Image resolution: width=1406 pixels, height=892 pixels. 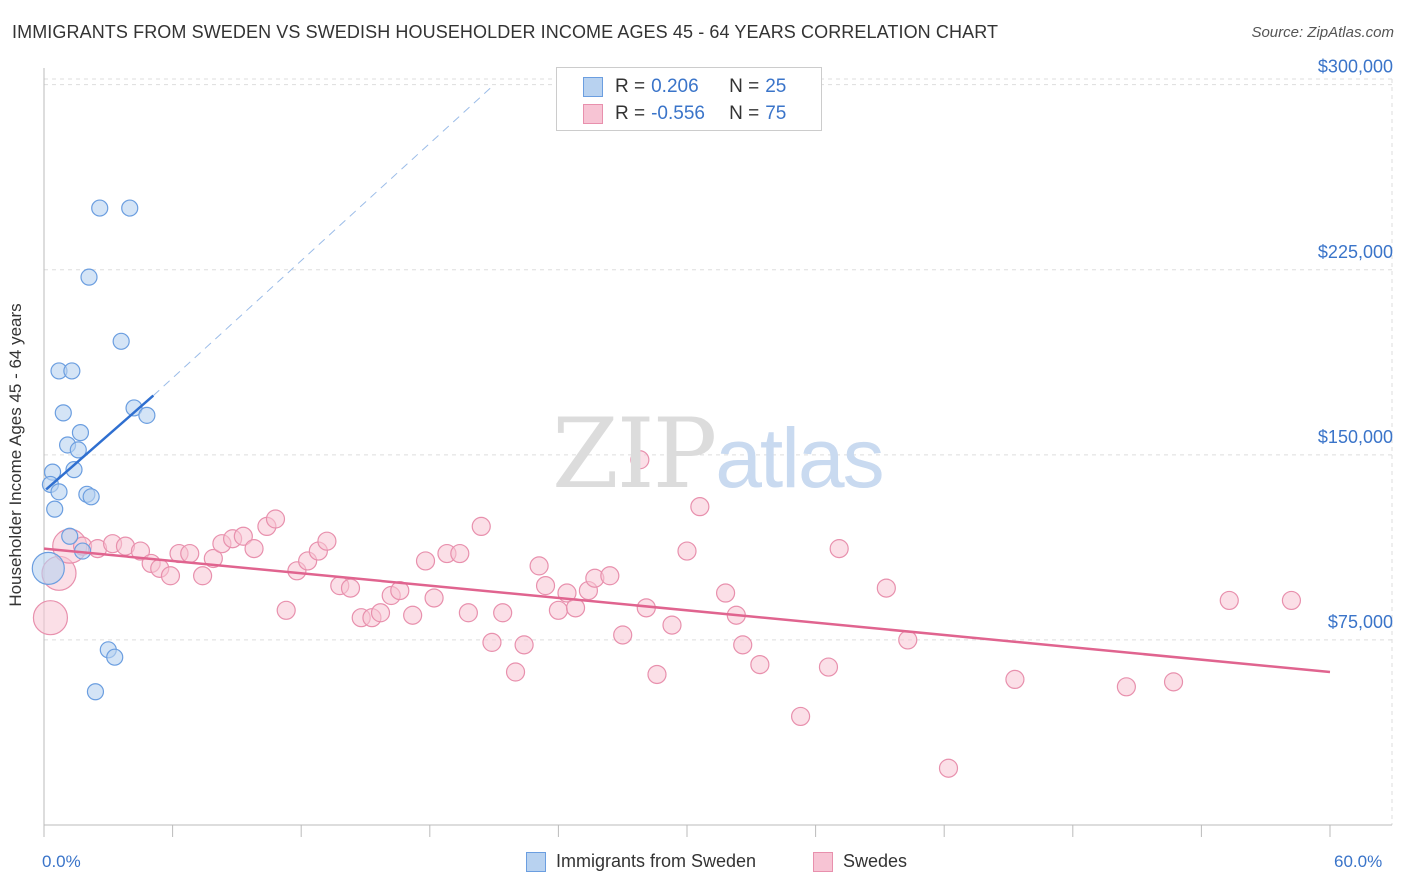 I want to click on y-tick-label: $225,000, so click(x=1355, y=252).